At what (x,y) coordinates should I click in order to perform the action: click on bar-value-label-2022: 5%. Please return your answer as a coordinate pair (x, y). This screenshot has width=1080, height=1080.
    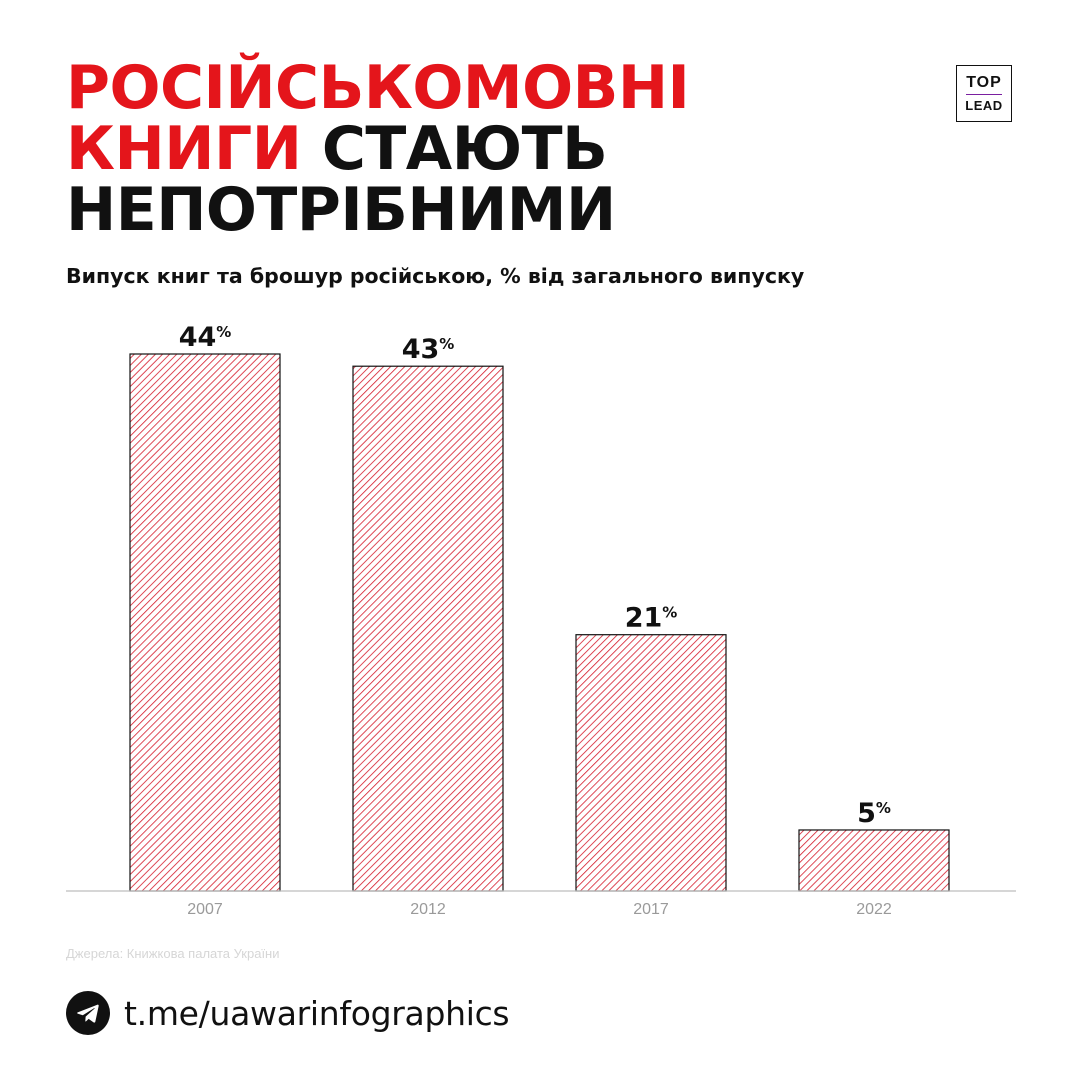
    Looking at the image, I should click on (874, 813).